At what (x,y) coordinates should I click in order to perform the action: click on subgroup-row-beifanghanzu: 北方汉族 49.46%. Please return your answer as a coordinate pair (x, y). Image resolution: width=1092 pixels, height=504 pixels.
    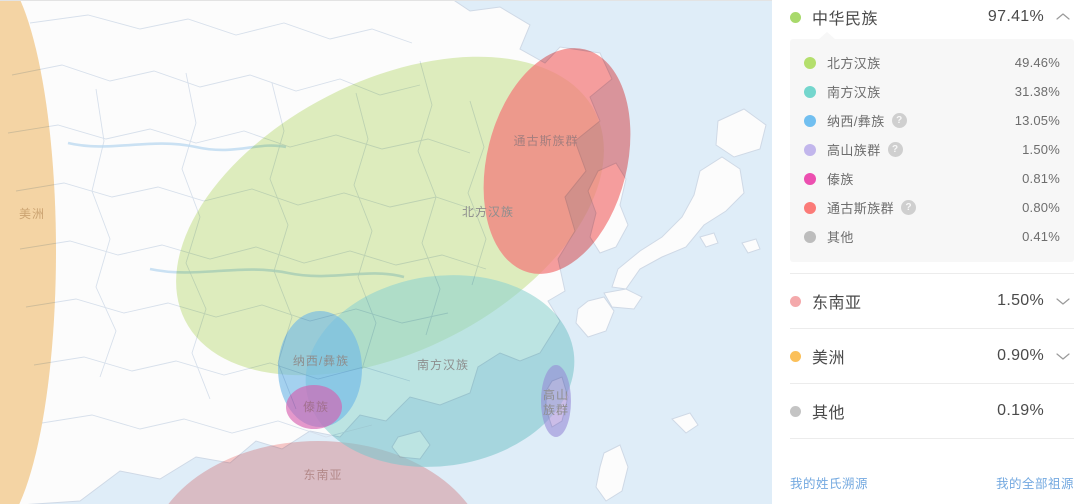
    Looking at the image, I should click on (932, 62).